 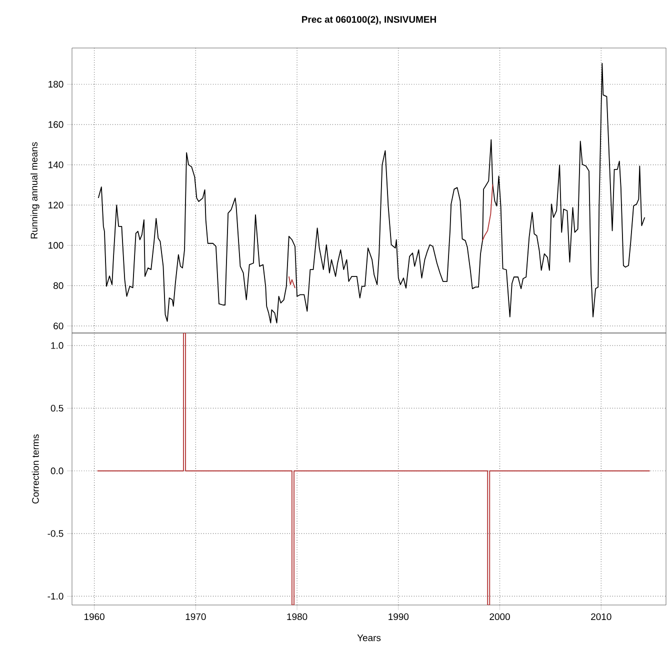 I want to click on y-tick-label: 0.0, so click(x=57, y=471).